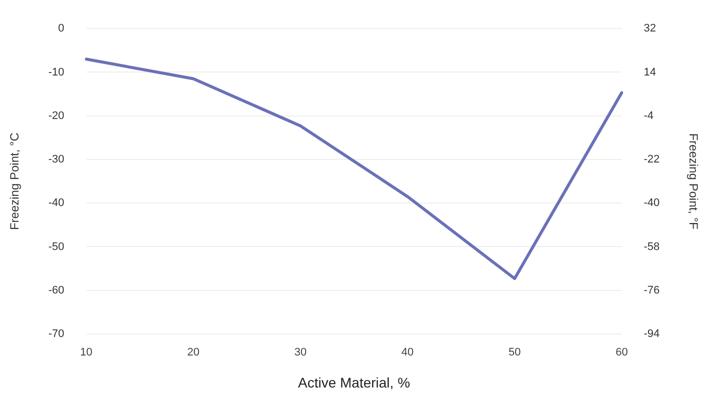 This screenshot has width=708, height=400. Describe the element at coordinates (56, 72) in the screenshot. I see `y-tick-label: -10` at that location.